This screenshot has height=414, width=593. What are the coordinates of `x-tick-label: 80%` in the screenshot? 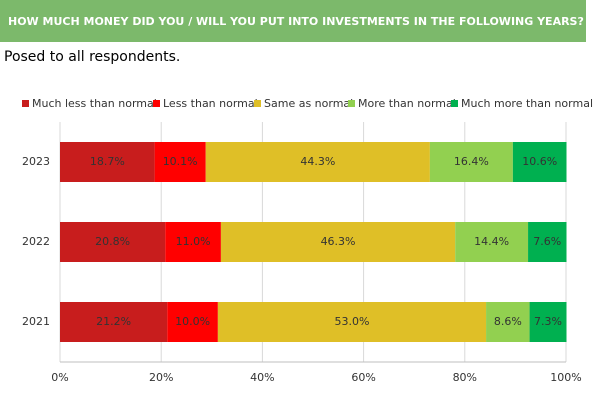 It's located at (465, 377).